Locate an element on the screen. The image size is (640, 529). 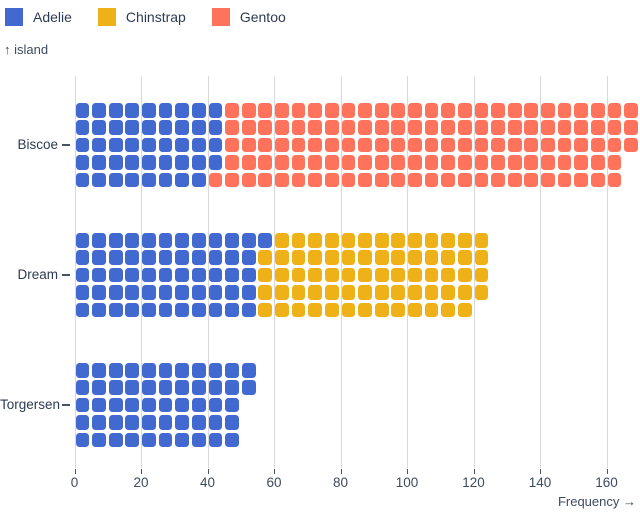
legend-item-gentoo: Gentoo is located at coordinates (248, 17).